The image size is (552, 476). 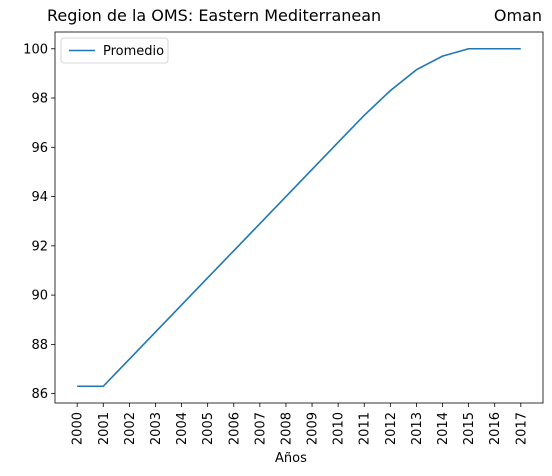 What do you see at coordinates (286, 428) in the screenshot?
I see `x-tick-label: 2008` at bounding box center [286, 428].